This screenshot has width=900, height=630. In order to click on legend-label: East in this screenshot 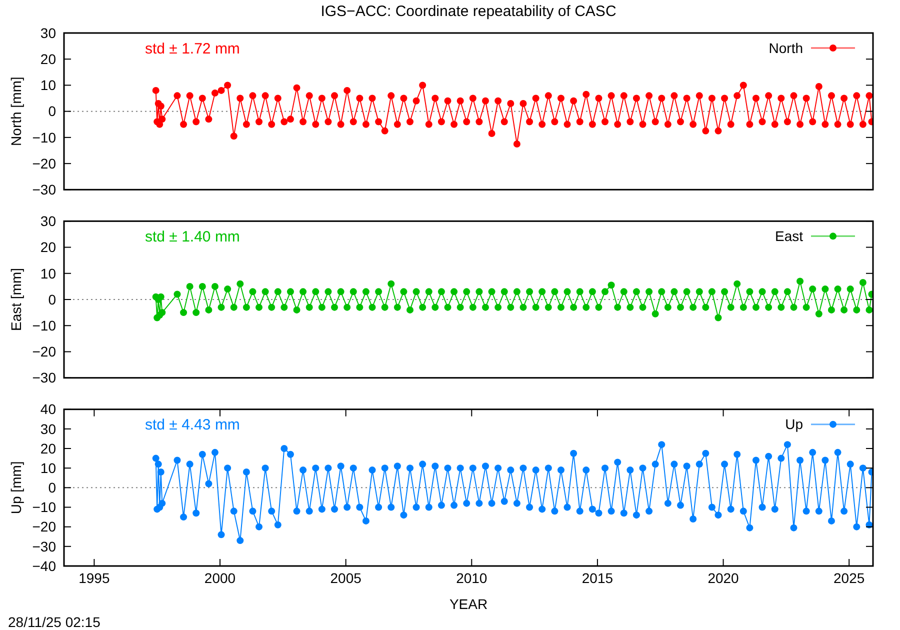, I will do `click(789, 236)`.